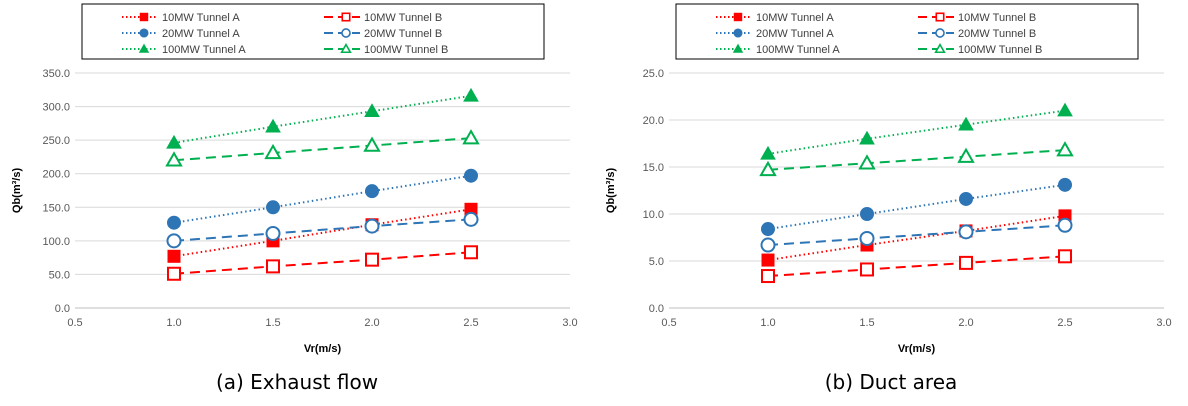 This screenshot has width=1188, height=406. What do you see at coordinates (17, 191) in the screenshot?
I see `y-axis-label: Qb(m³/s)` at bounding box center [17, 191].